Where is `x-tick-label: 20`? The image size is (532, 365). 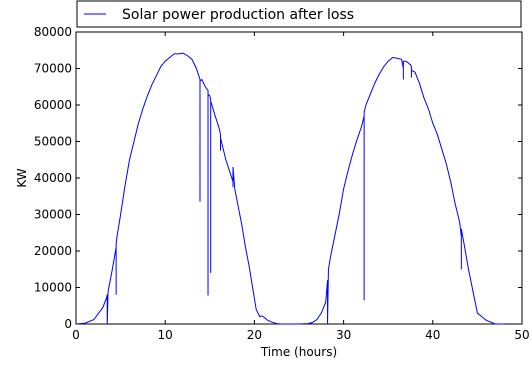 x-tick-label: 20 is located at coordinates (254, 335).